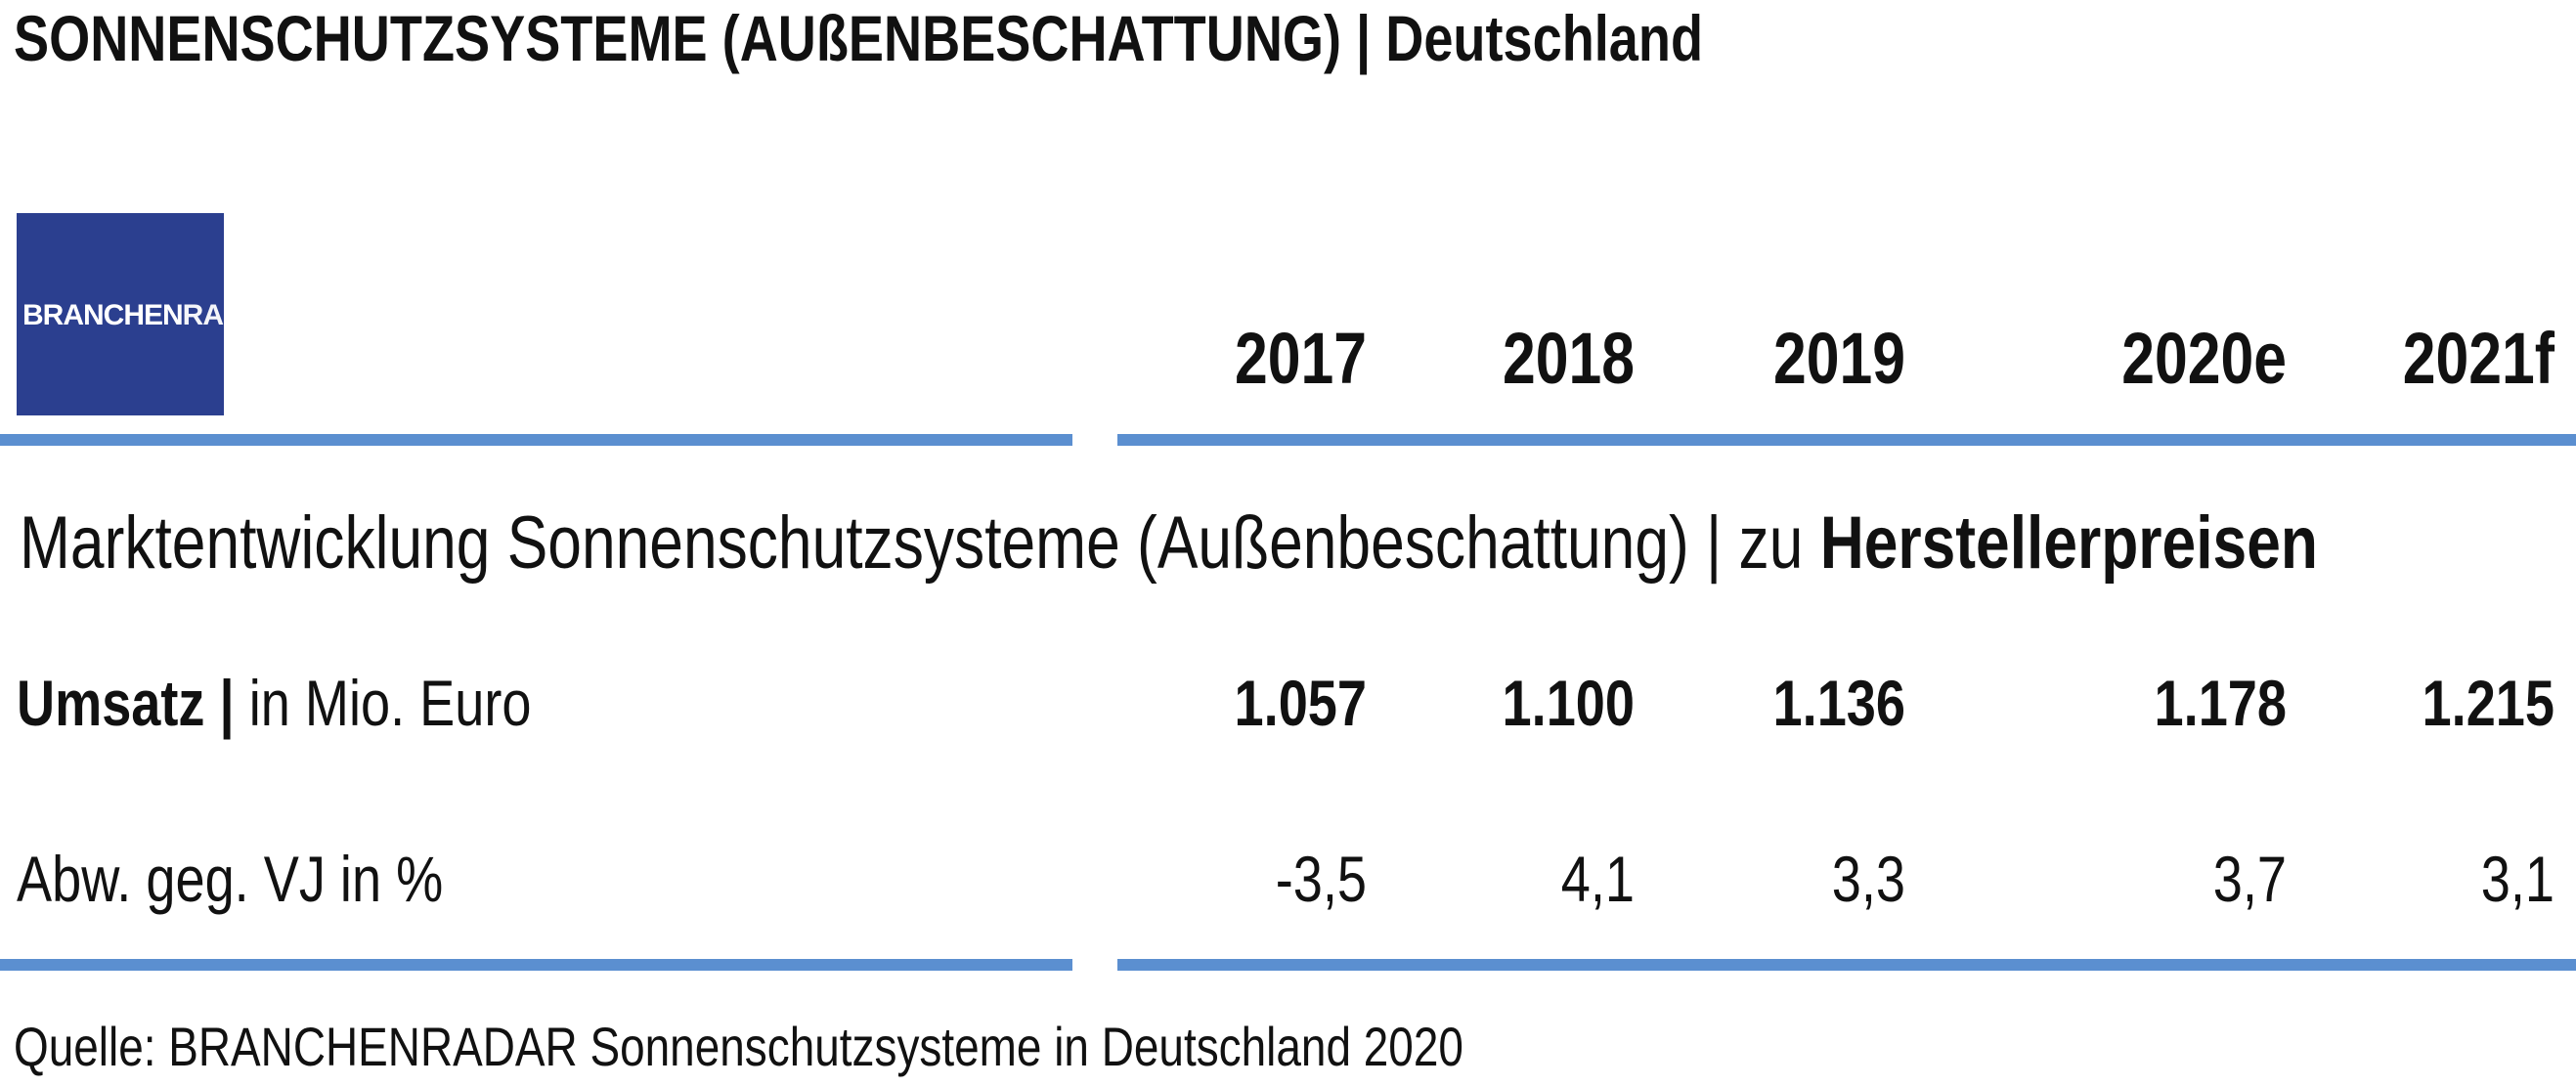  What do you see at coordinates (233, 315) in the screenshot?
I see `logo-part2: RADAR` at bounding box center [233, 315].